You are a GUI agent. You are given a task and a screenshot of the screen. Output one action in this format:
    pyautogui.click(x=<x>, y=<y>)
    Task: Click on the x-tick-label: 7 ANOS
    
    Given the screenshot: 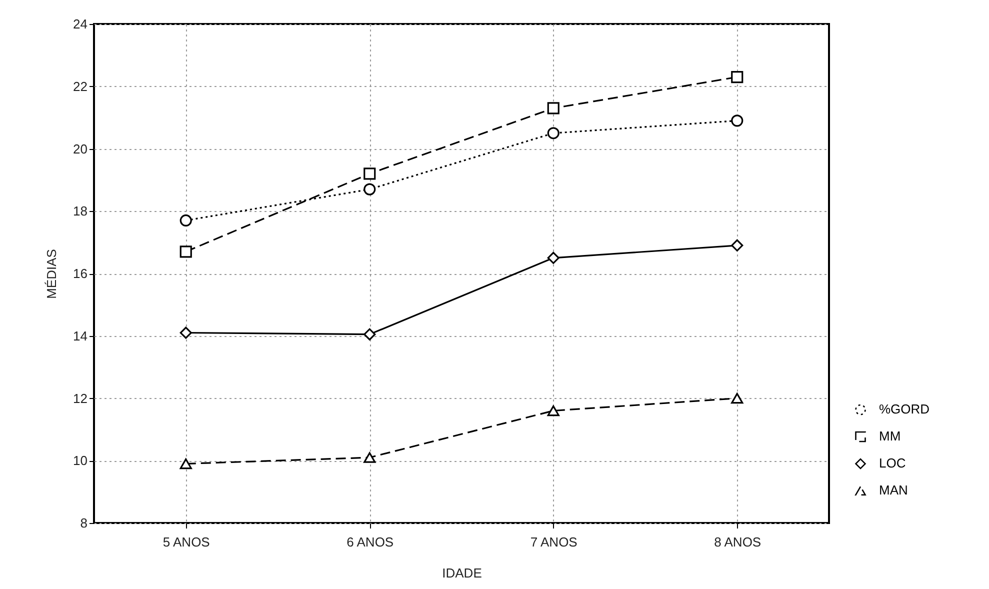 What is the action you would take?
    pyautogui.click(x=554, y=542)
    